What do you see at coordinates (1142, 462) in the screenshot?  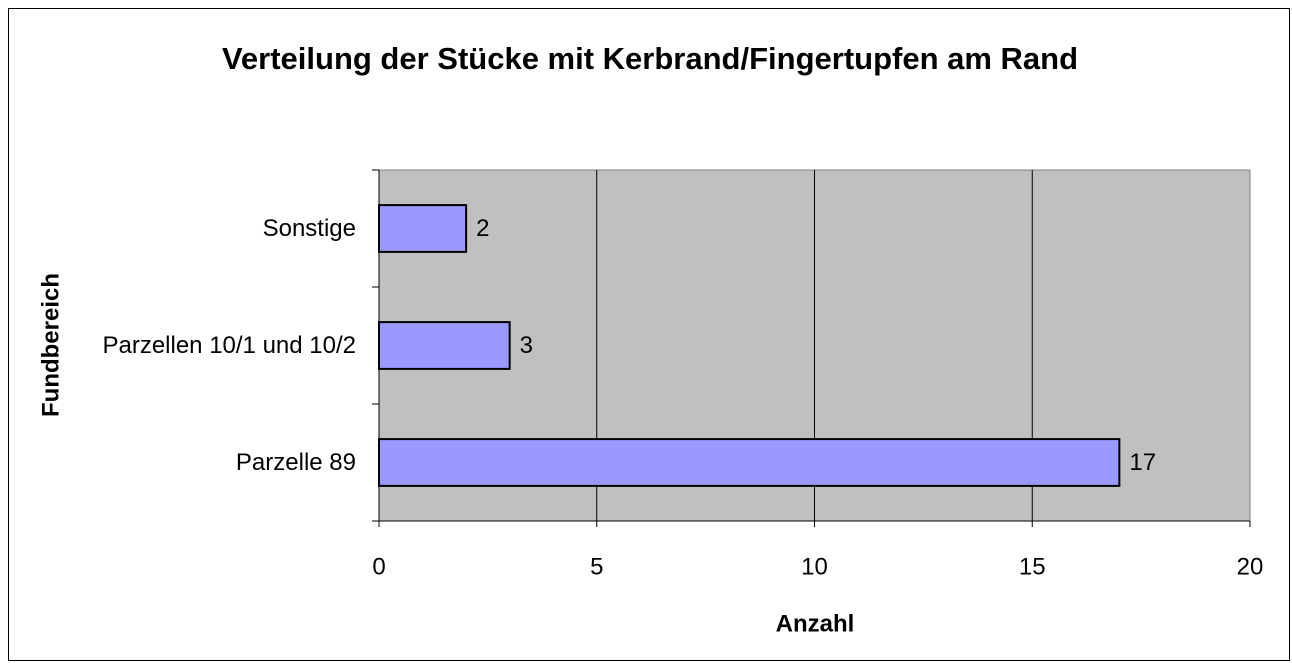 I see `value-label: 17` at bounding box center [1142, 462].